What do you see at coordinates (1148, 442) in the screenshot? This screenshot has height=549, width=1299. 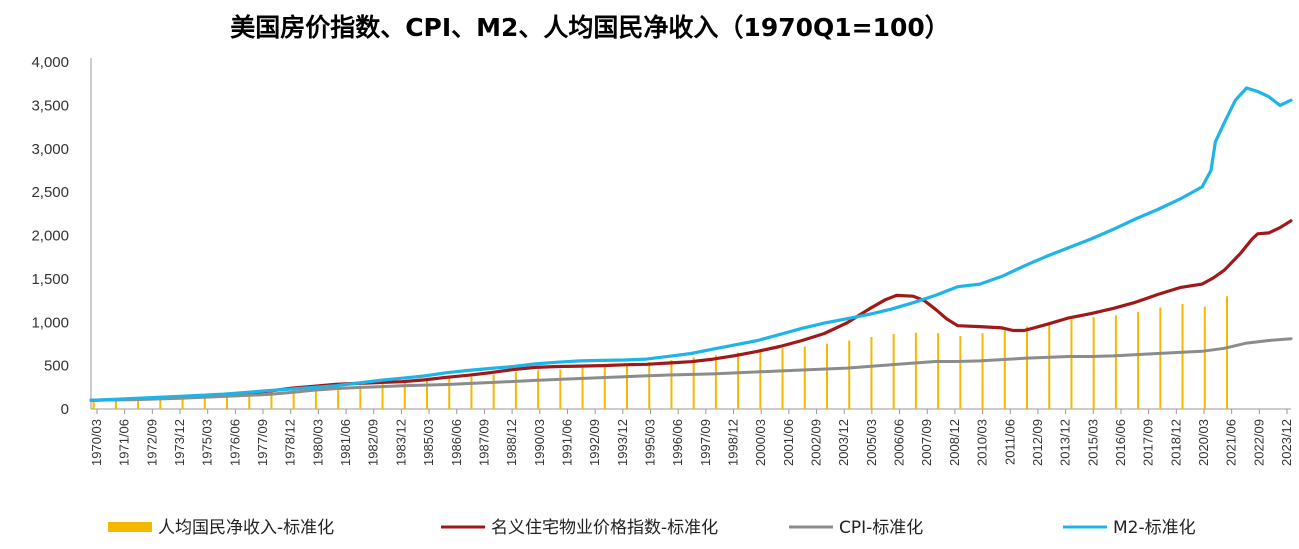 I see `x-tick-label: 2017/09` at bounding box center [1148, 442].